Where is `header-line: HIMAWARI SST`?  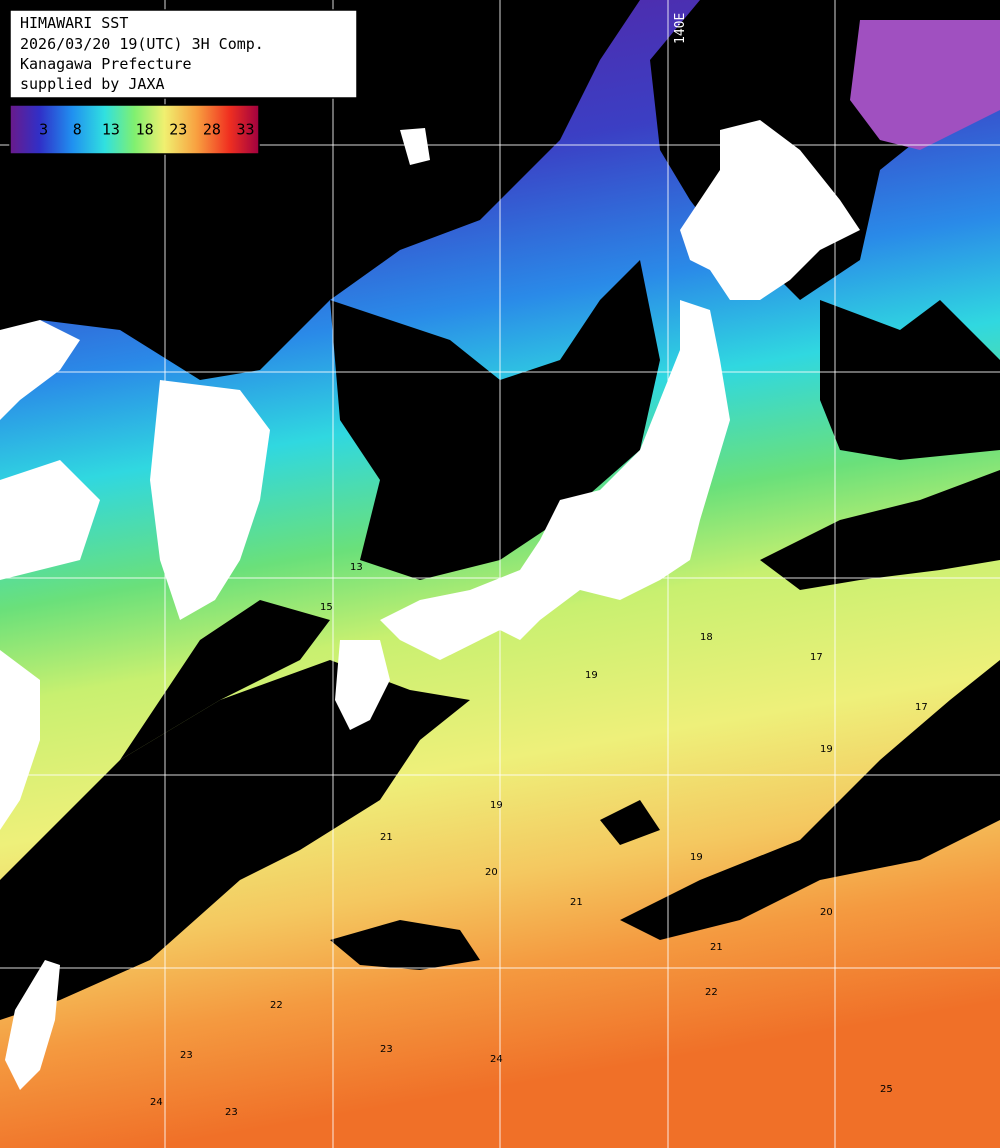 header-line: HIMAWARI SST is located at coordinates (74, 23).